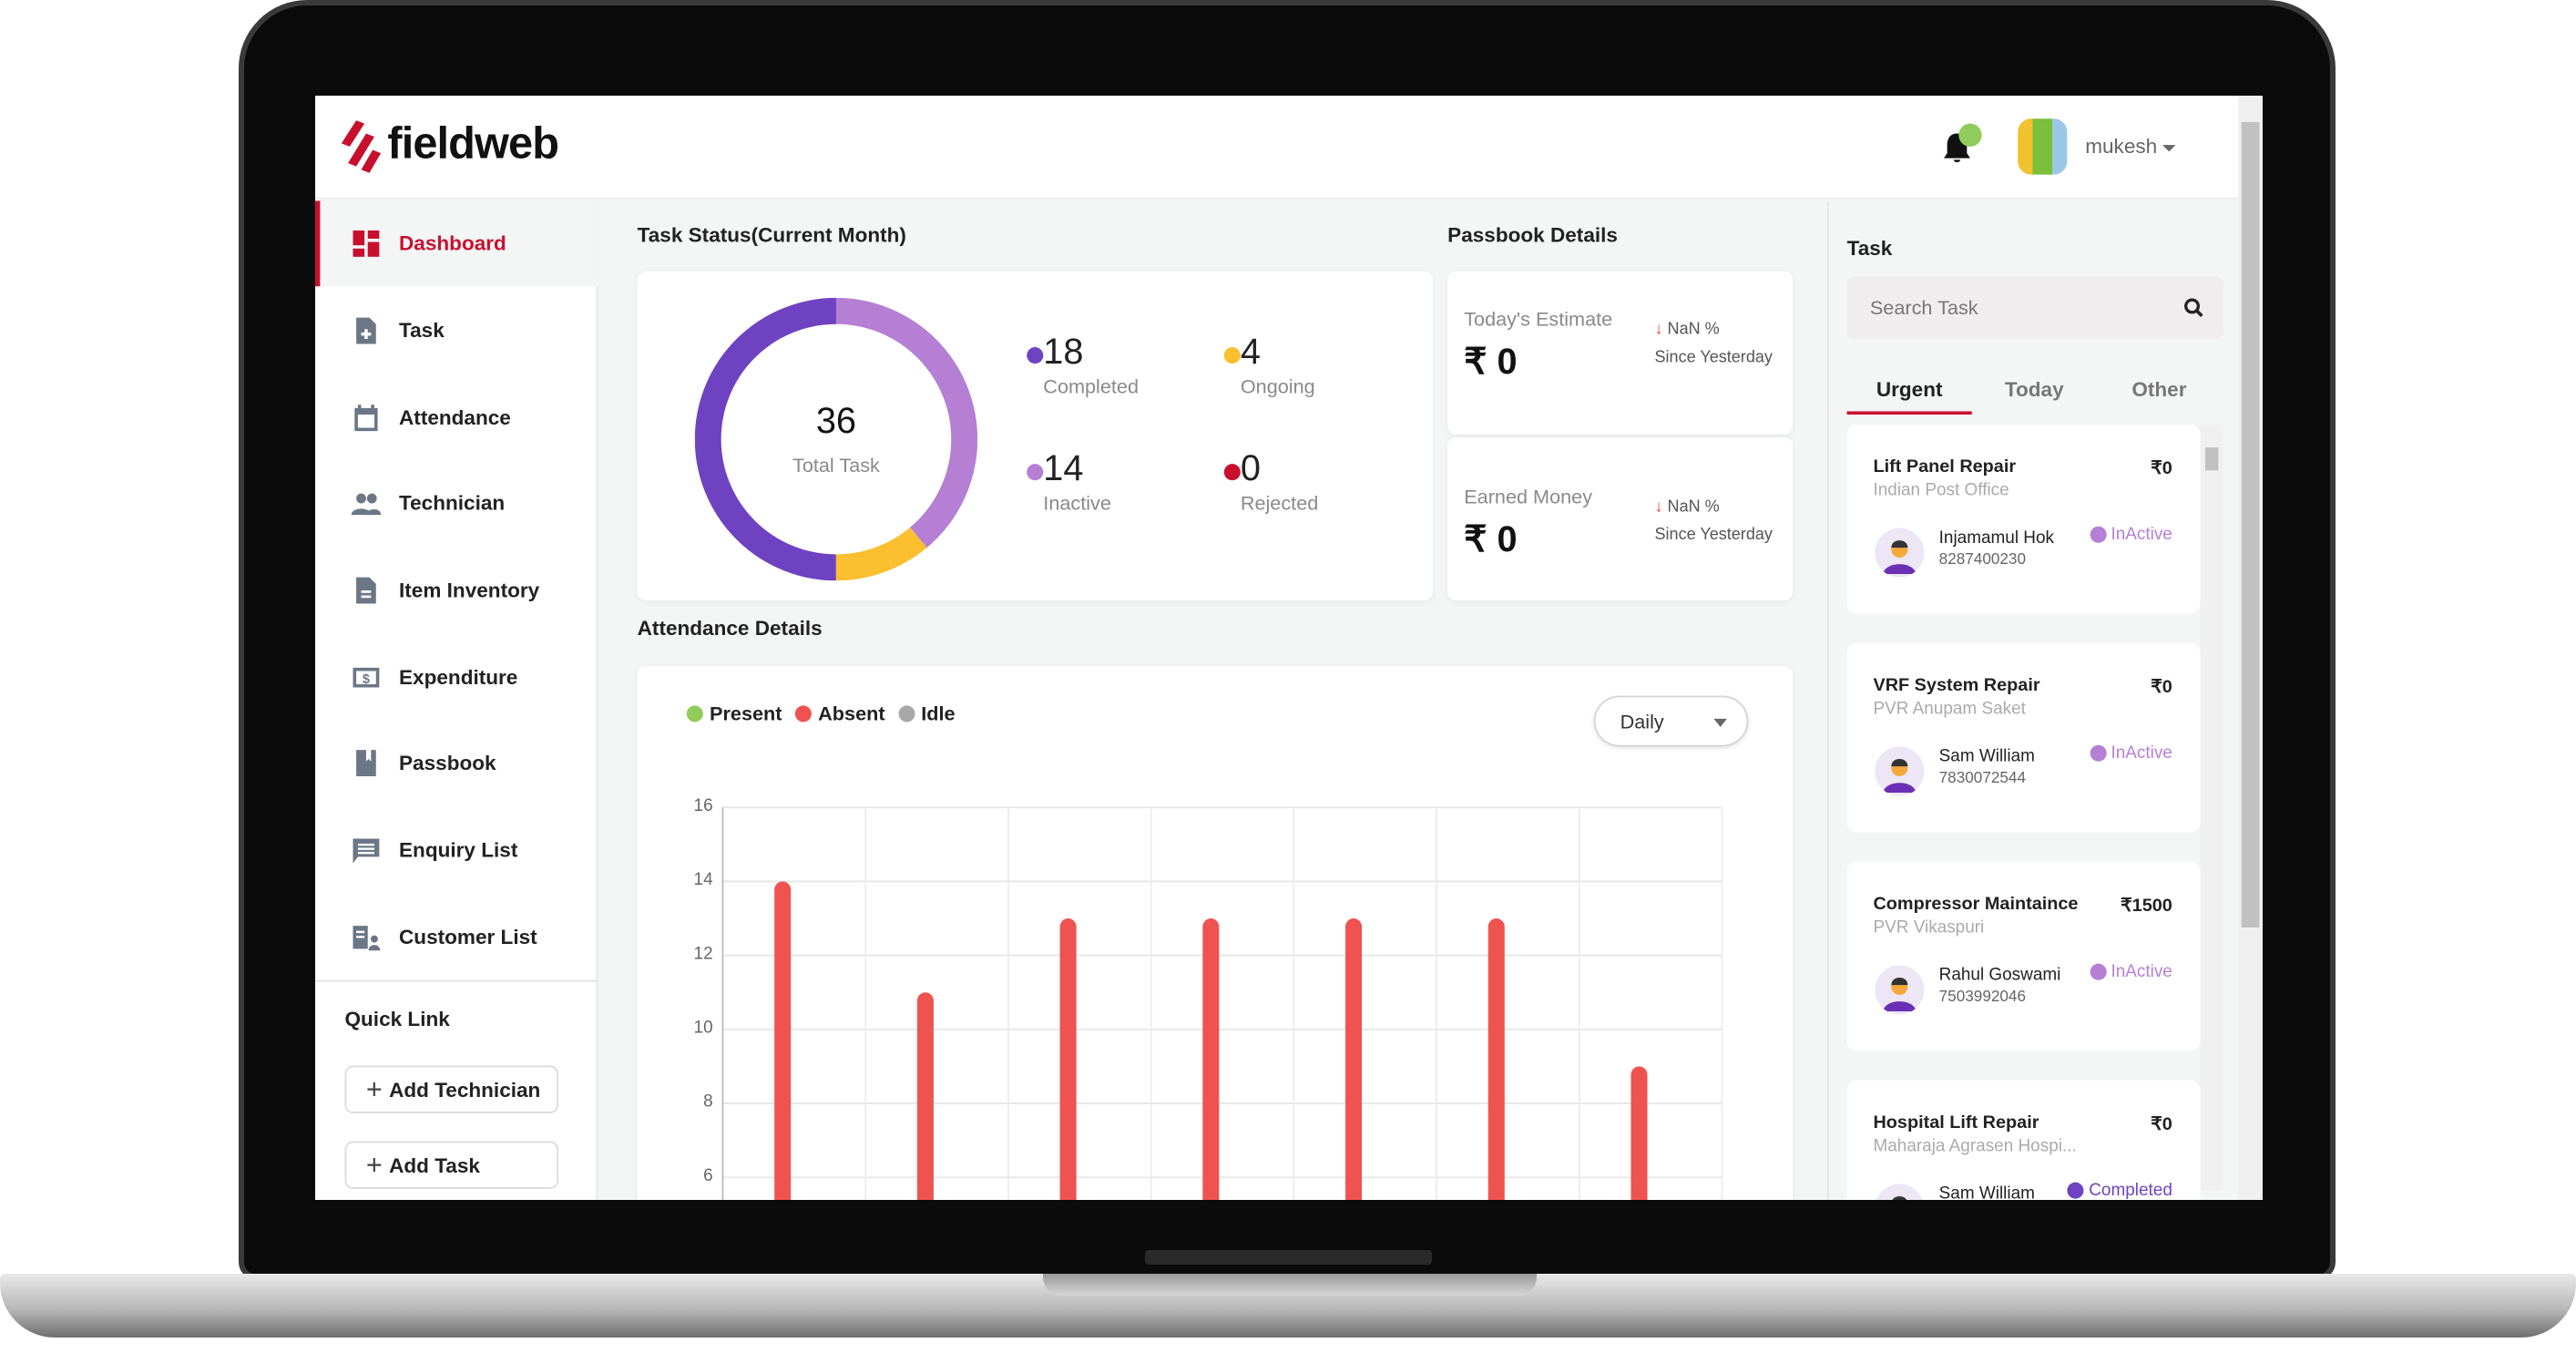 The image size is (2576, 1353). Describe the element at coordinates (451, 1165) in the screenshot. I see `add-task-button: + Add Task` at that location.